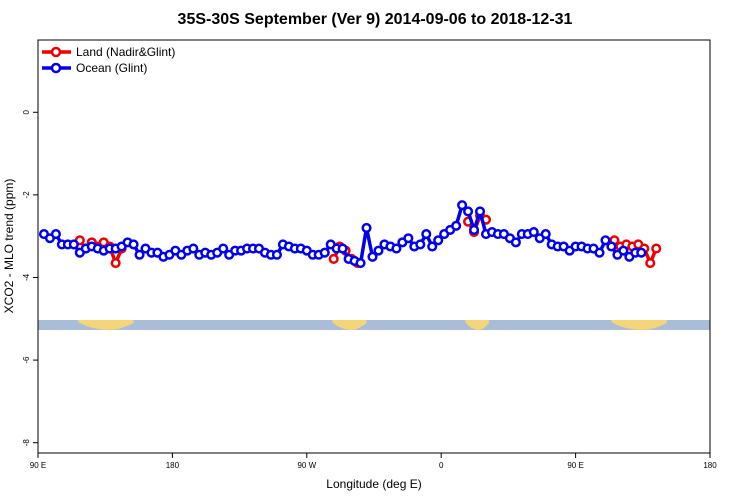  I want to click on x-tick-label: 0, so click(441, 465).